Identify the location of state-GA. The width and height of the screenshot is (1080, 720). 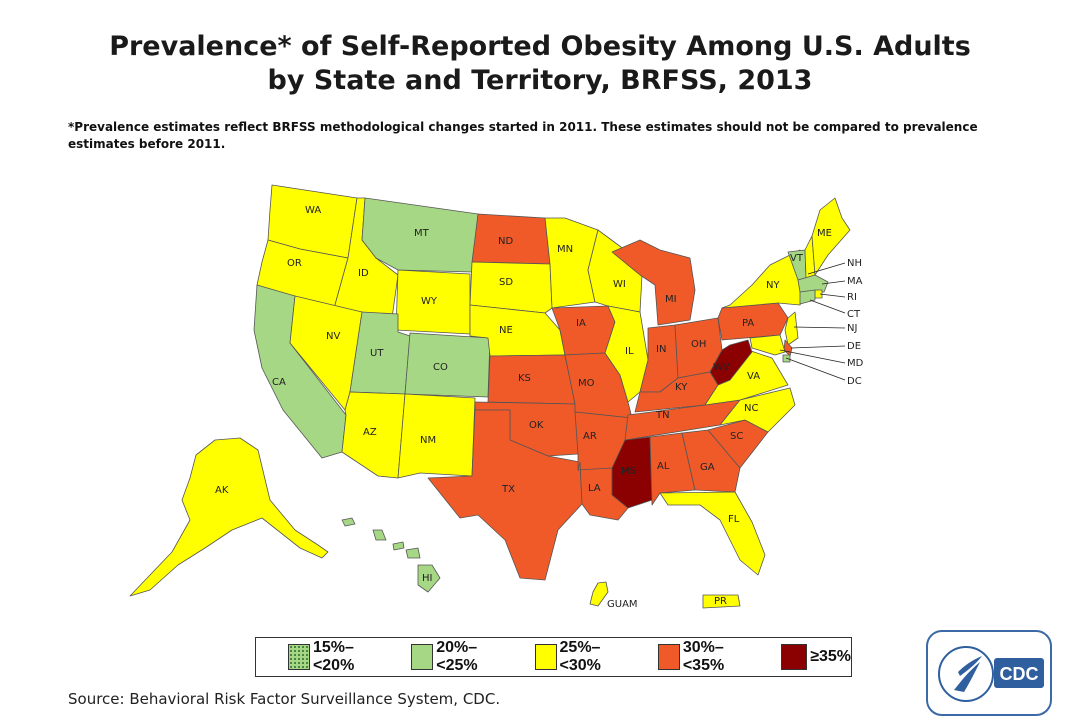
(711, 461).